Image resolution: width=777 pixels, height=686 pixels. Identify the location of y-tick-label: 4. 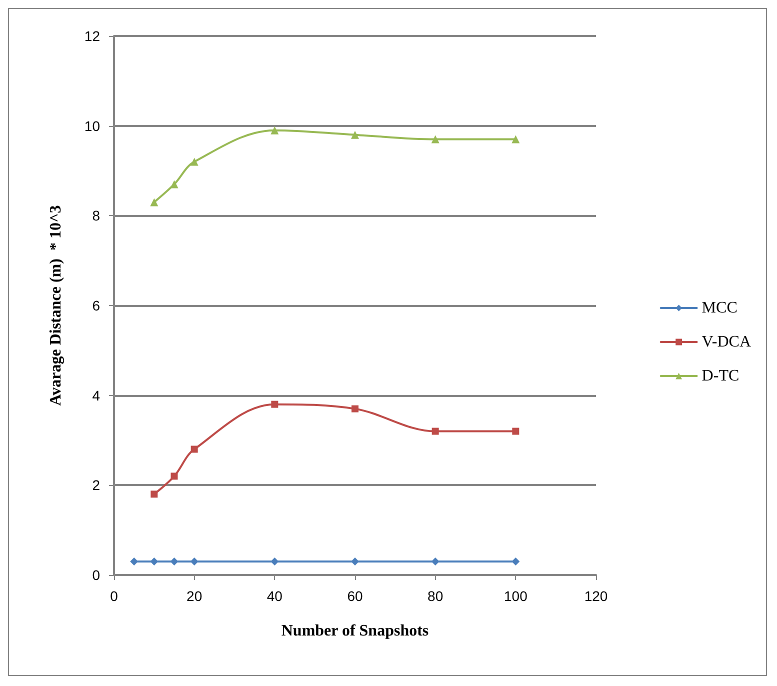
(96, 395).